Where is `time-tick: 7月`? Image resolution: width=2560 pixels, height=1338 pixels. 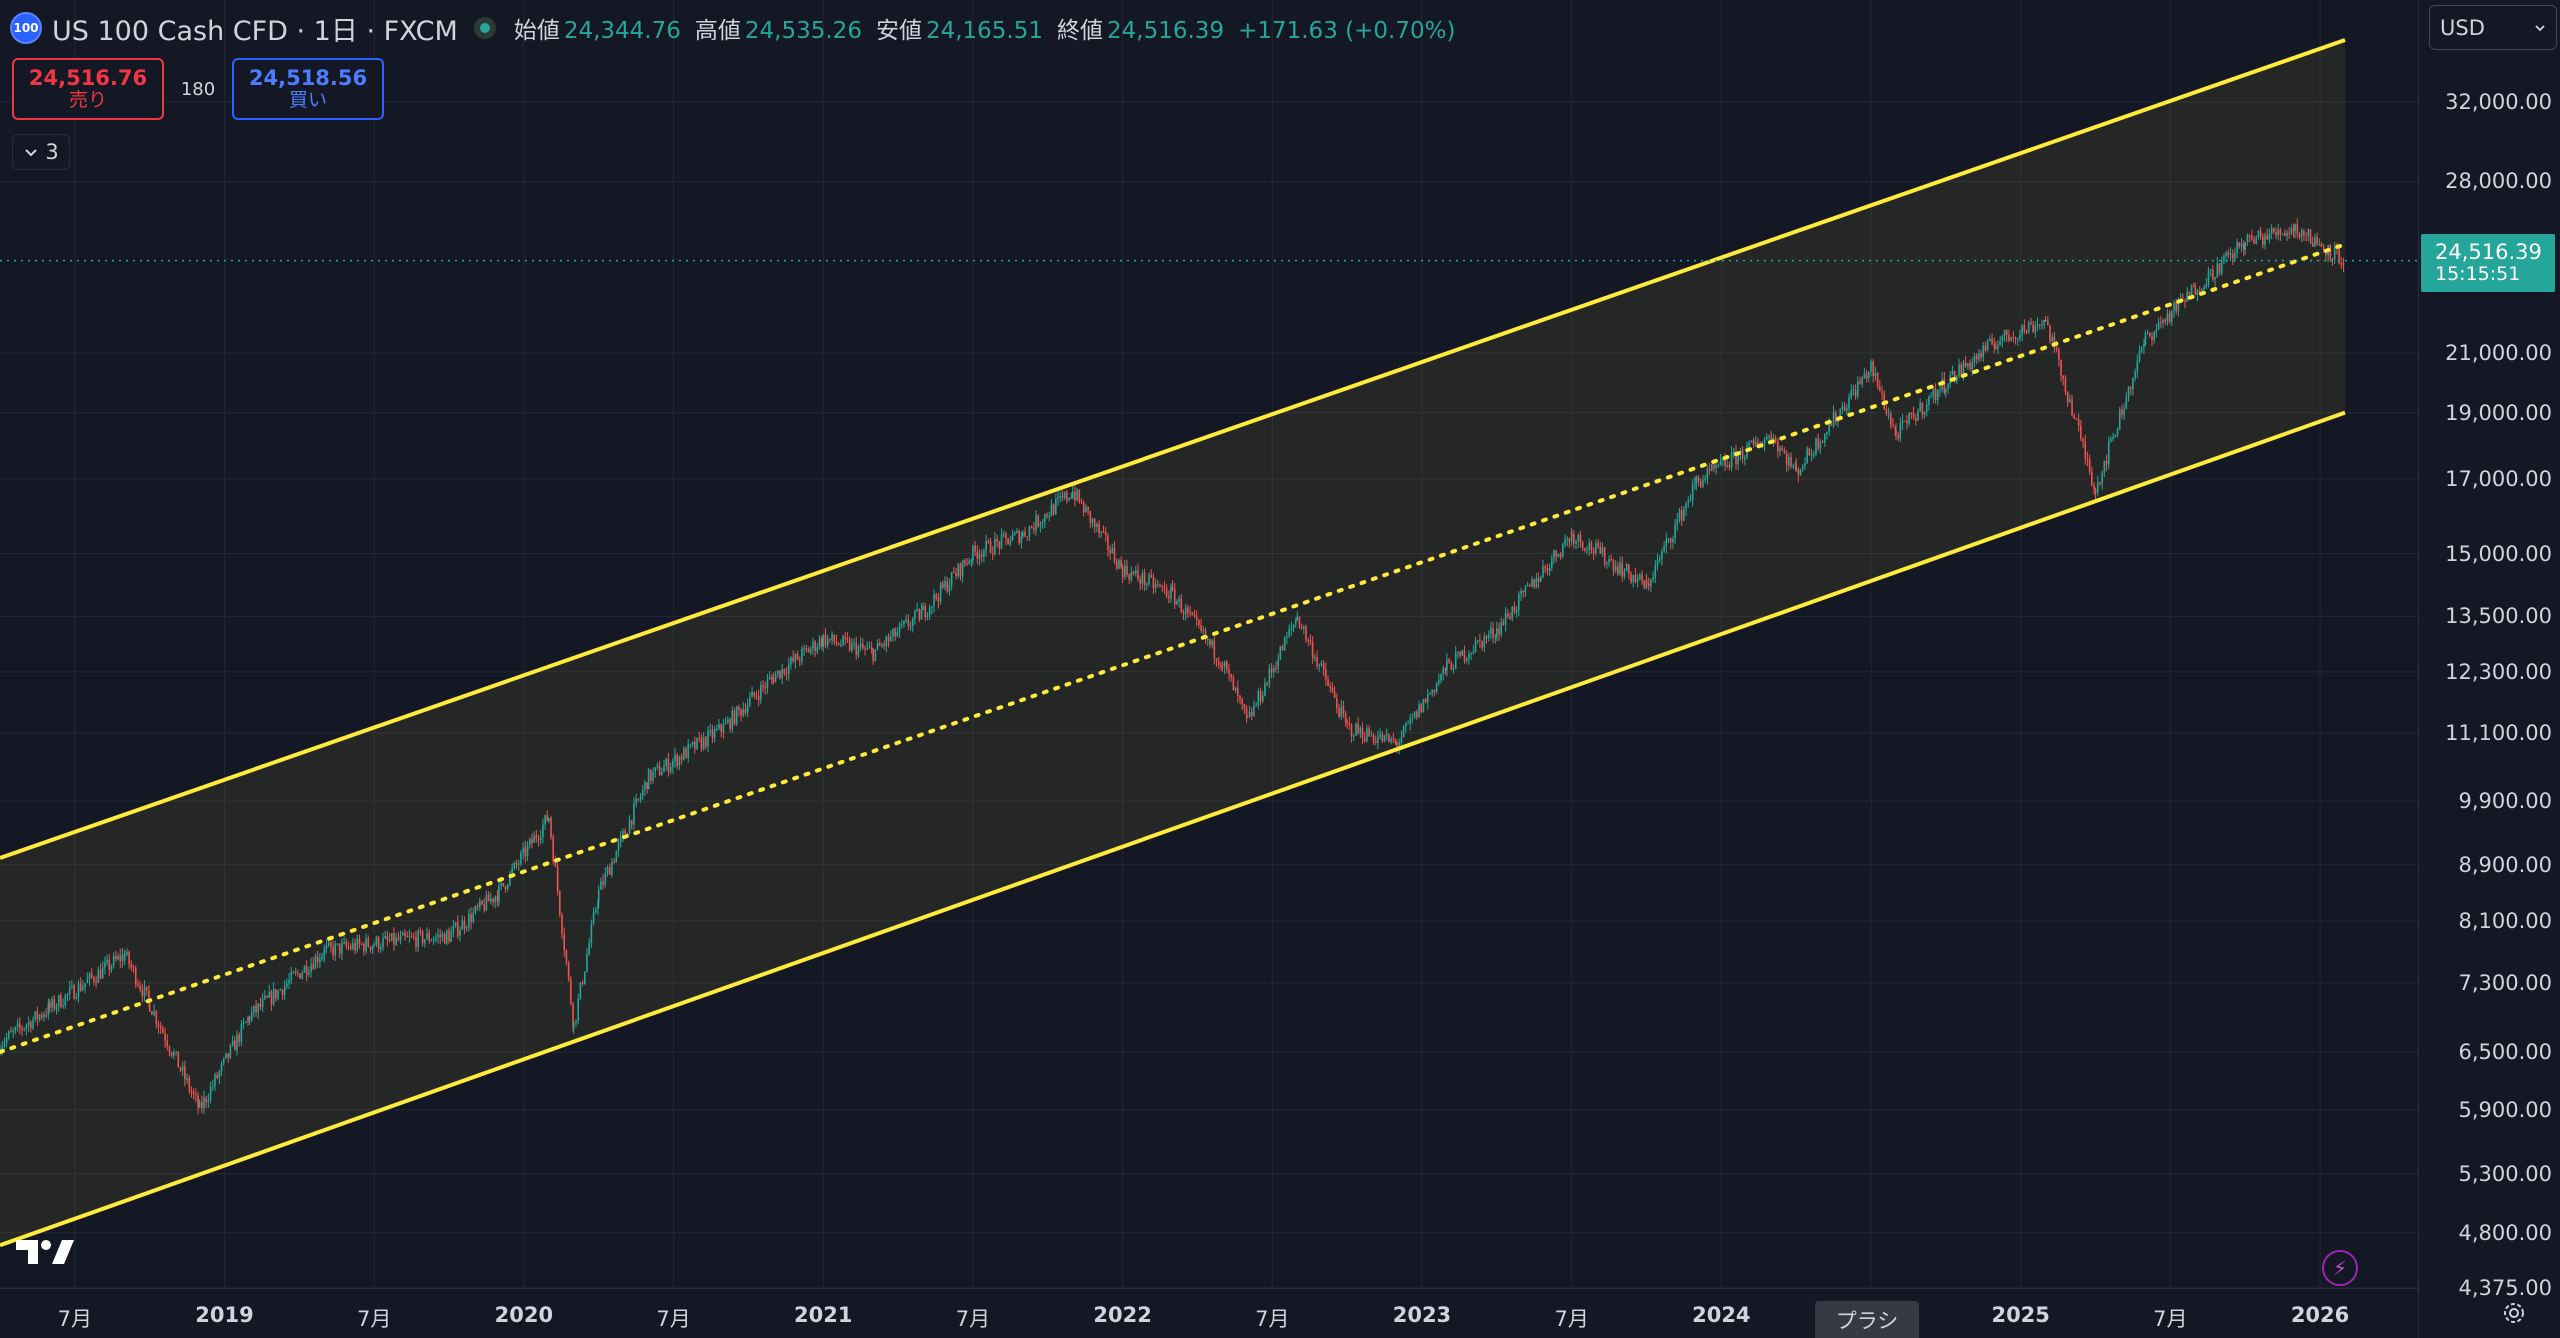 time-tick: 7月 is located at coordinates (1571, 1319).